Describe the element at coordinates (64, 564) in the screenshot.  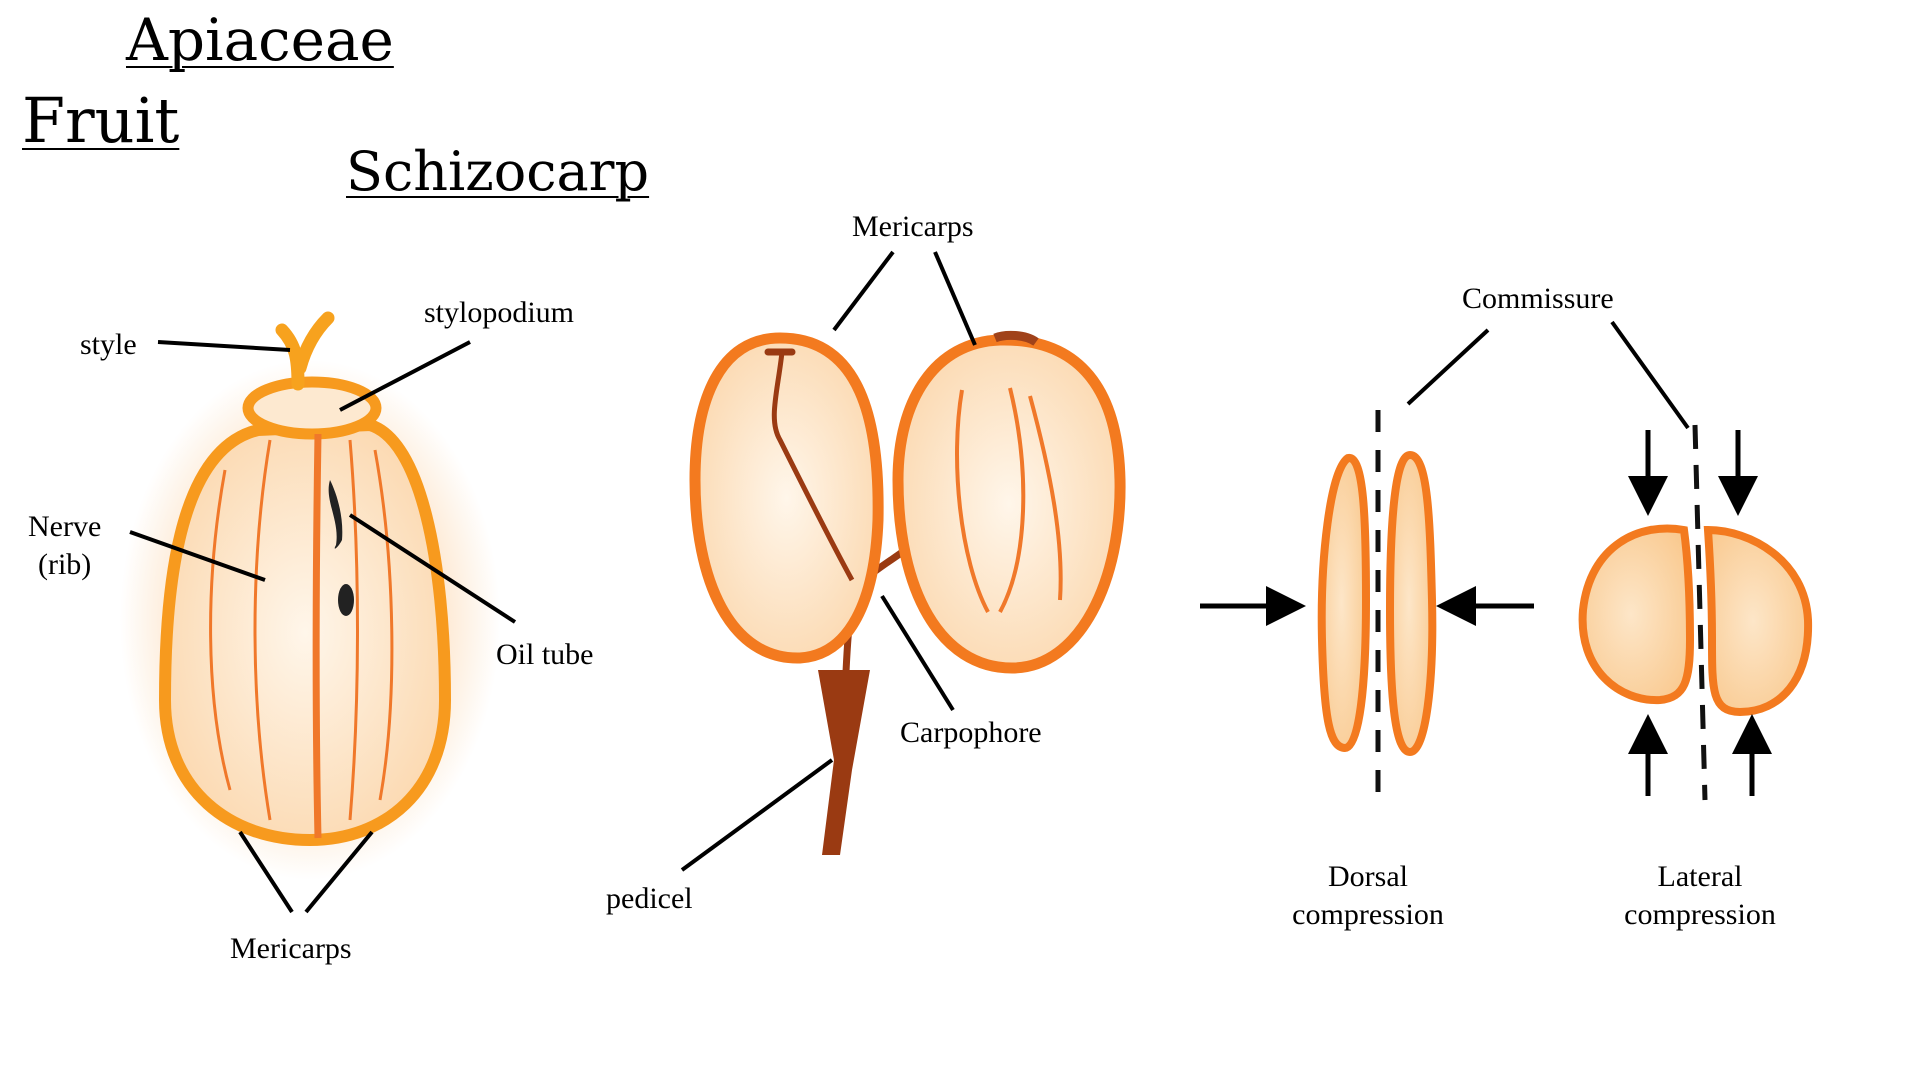
I see `label-nerve-line2: (rib)` at that location.